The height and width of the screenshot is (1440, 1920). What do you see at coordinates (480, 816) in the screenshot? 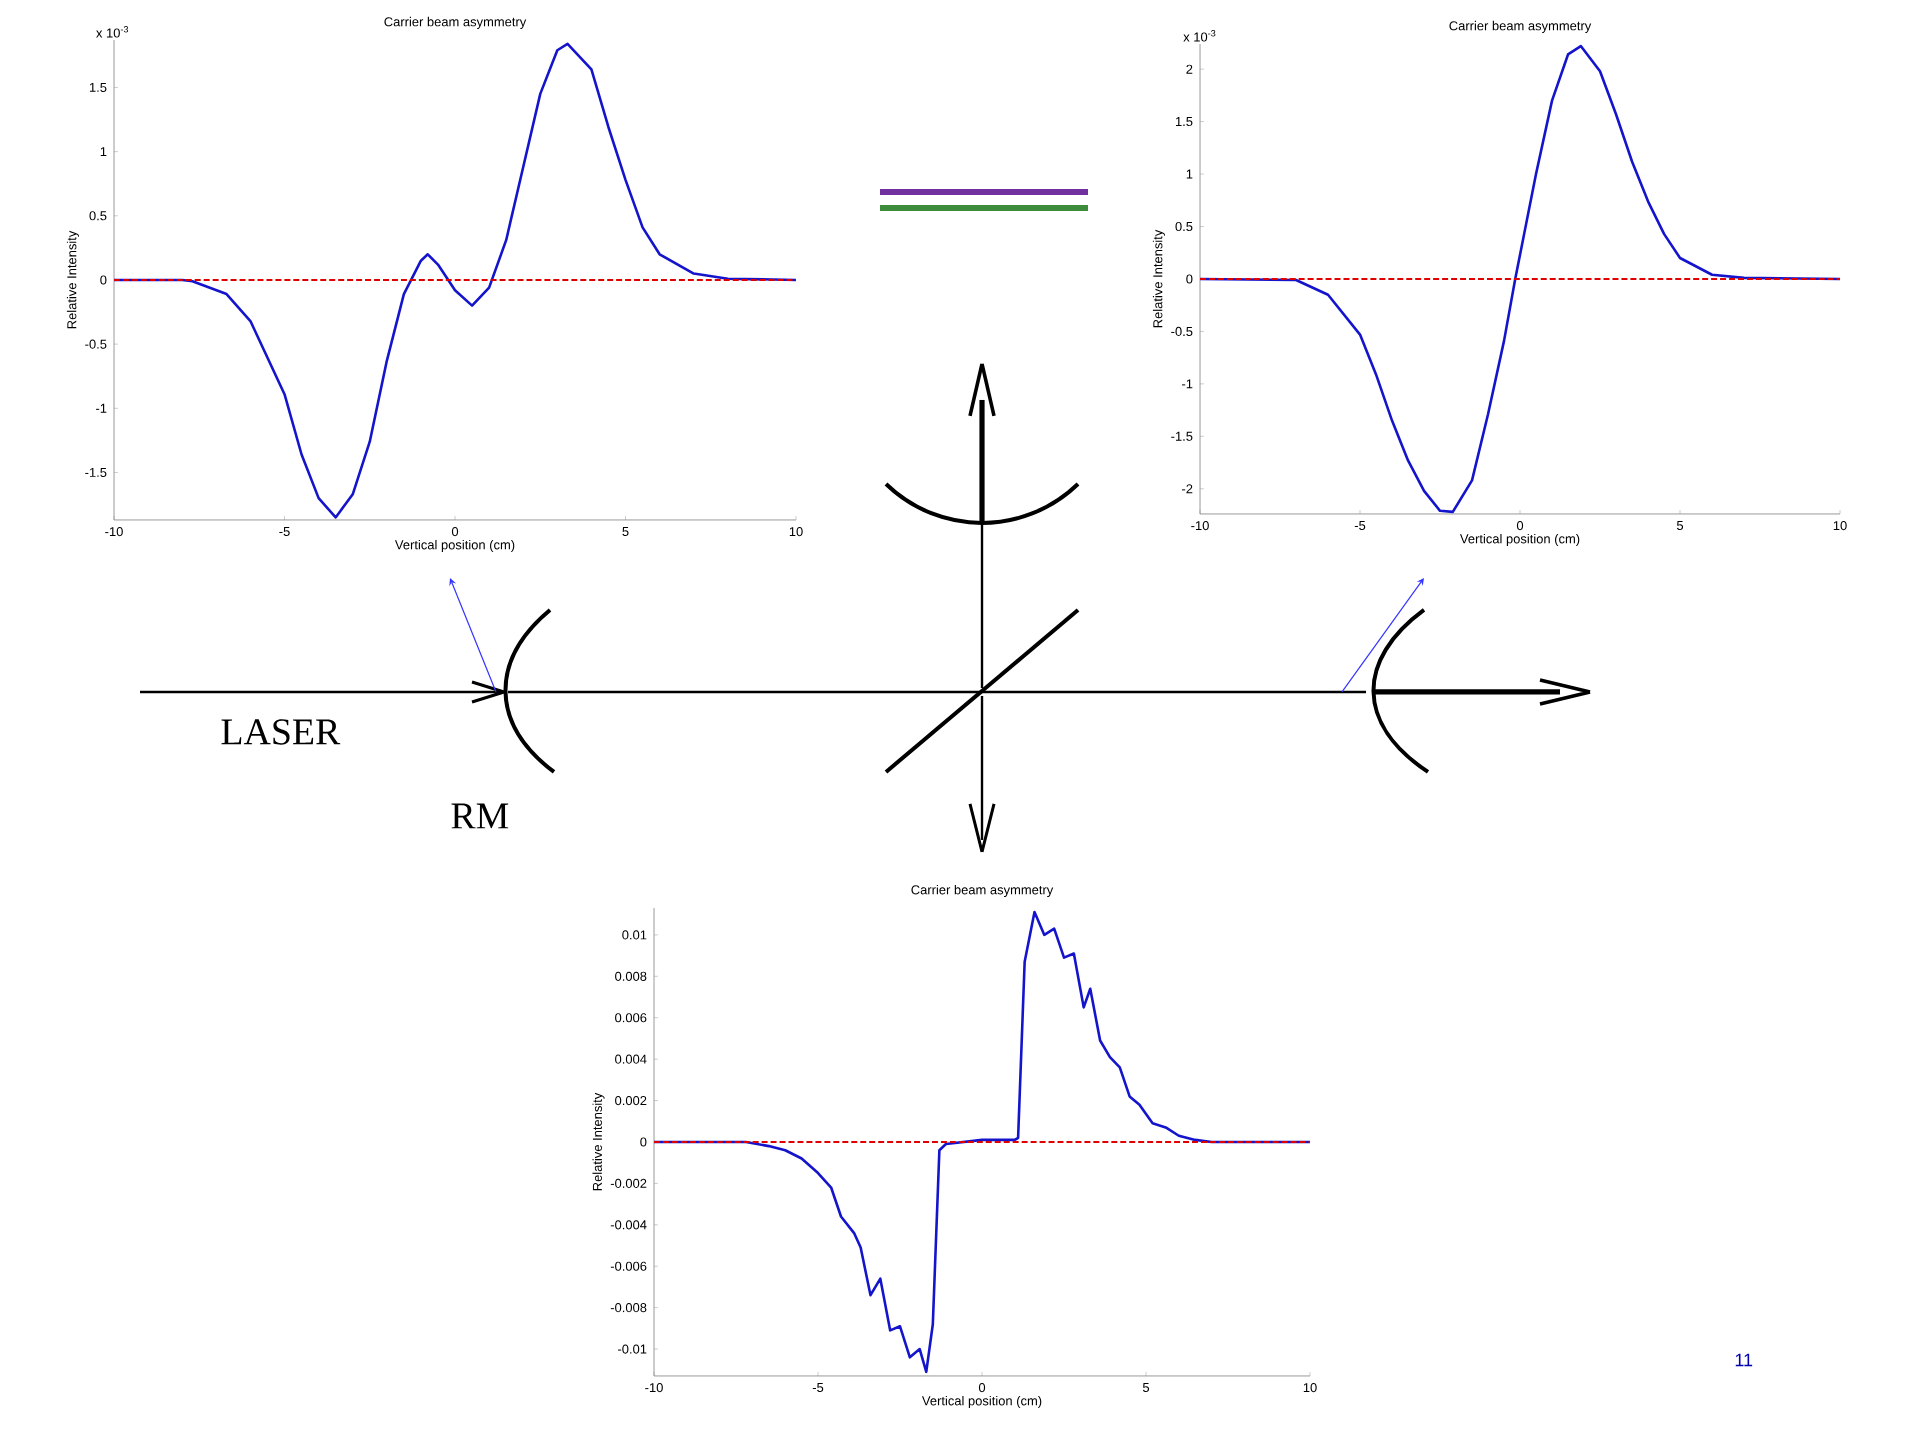
I see `text: RM` at bounding box center [480, 816].